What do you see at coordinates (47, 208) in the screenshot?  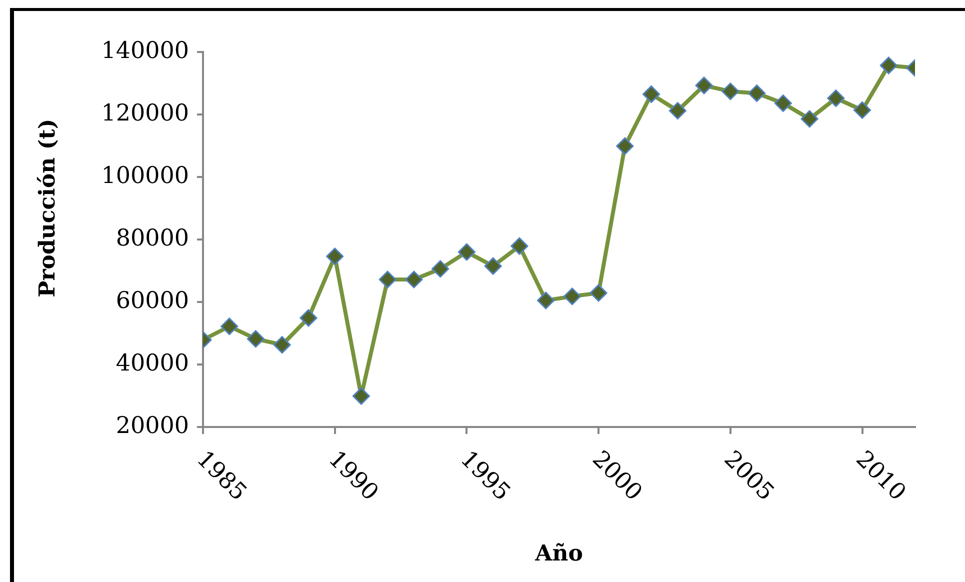 I see `y-axis-title: Producción (t)` at bounding box center [47, 208].